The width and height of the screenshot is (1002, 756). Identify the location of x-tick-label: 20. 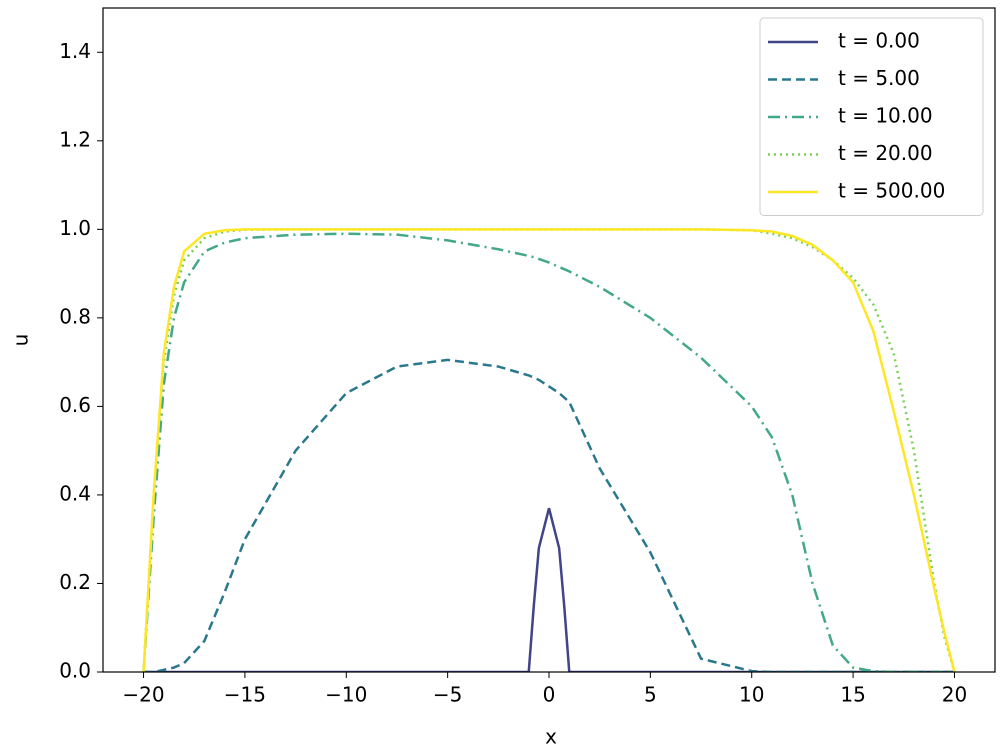
(954, 695).